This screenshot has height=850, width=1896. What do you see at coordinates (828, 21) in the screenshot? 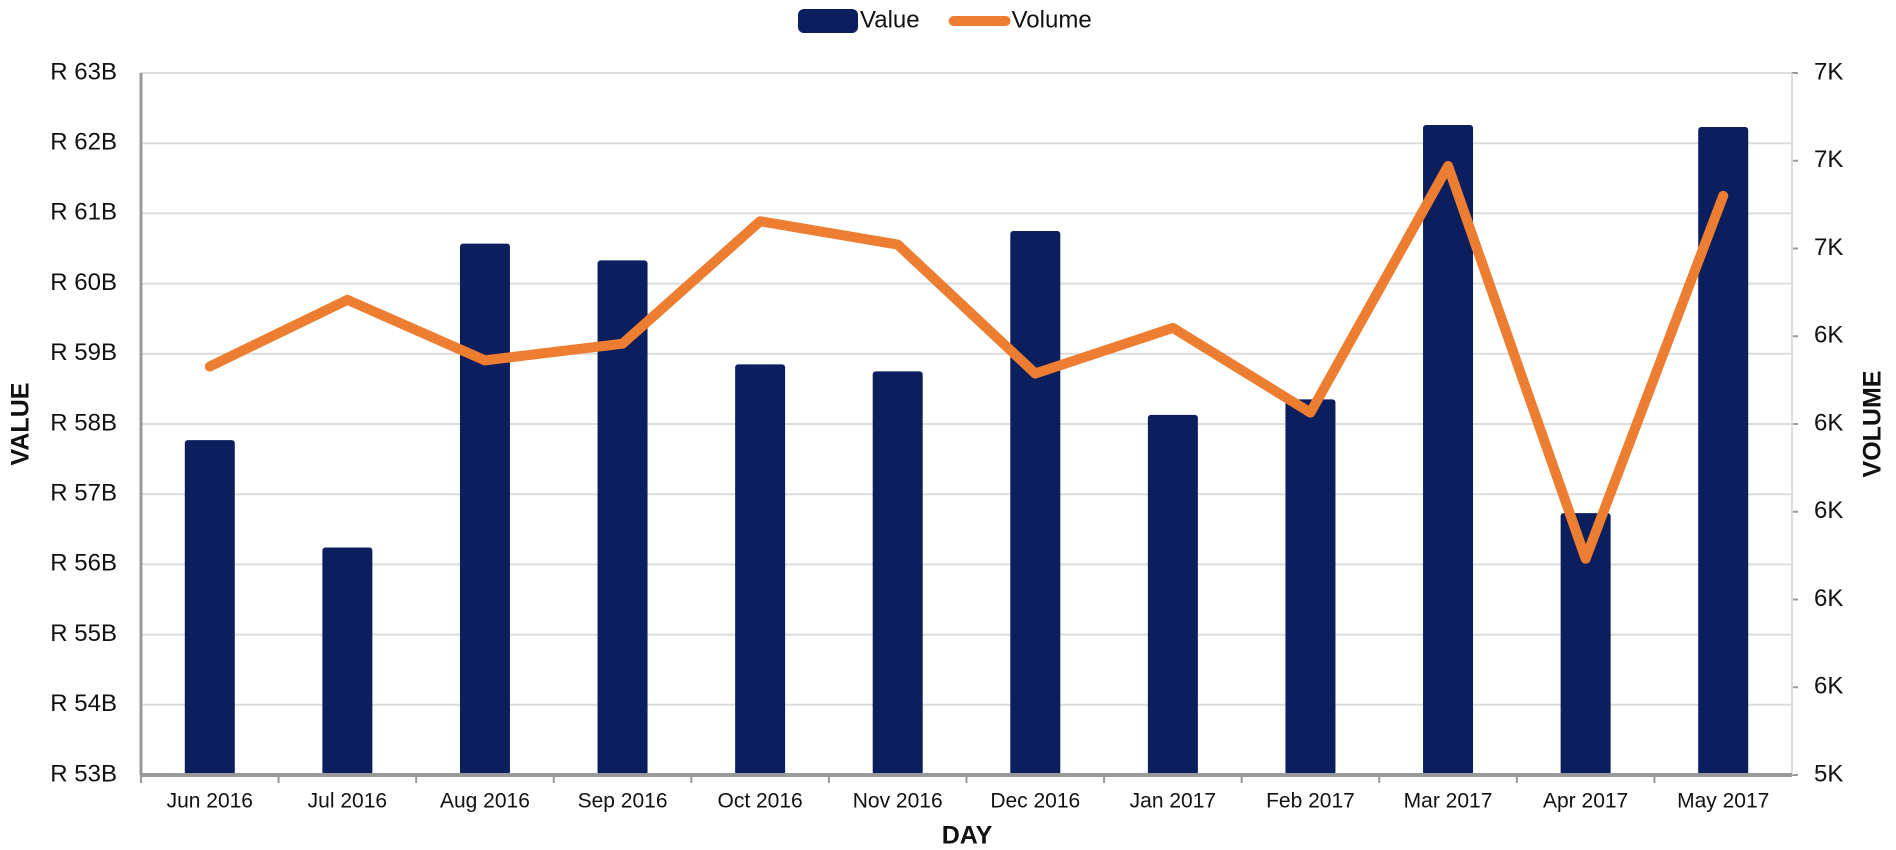
I see `legend-swatch` at bounding box center [828, 21].